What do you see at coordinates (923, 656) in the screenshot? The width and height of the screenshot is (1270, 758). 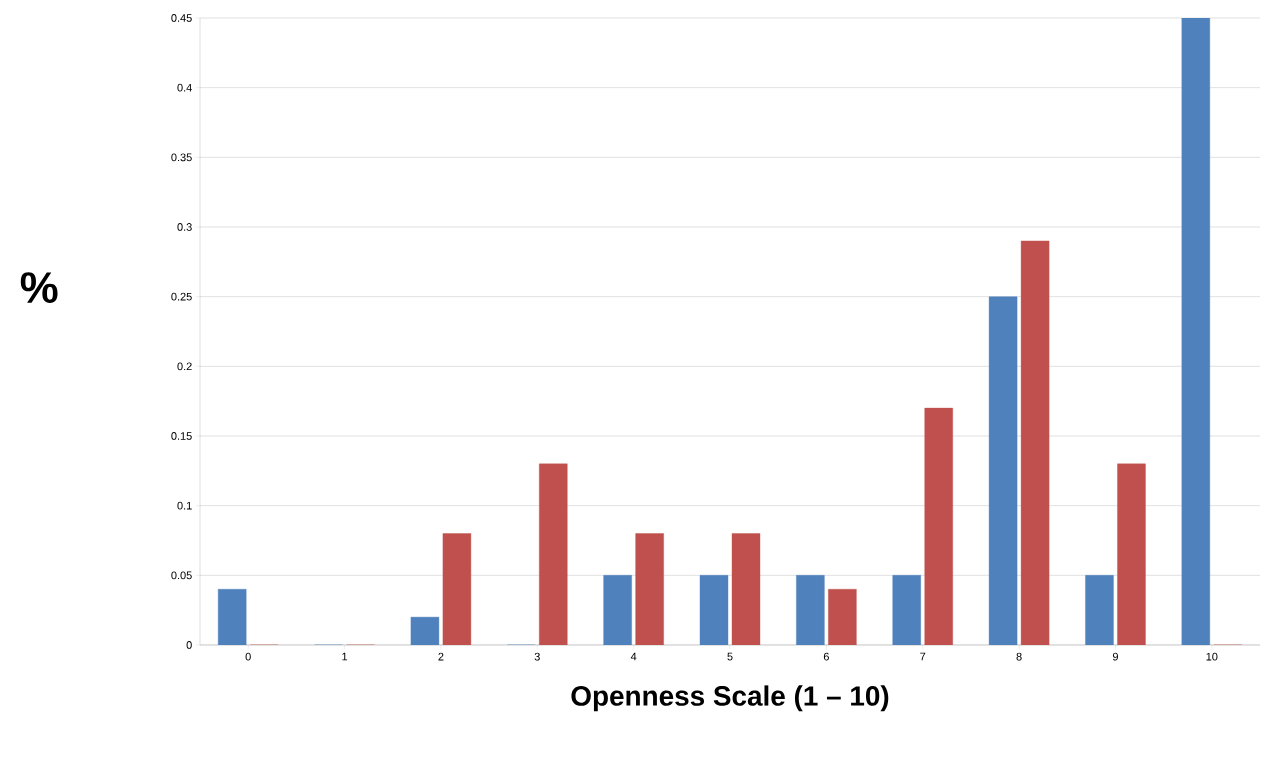 I see `x-tick-label: 7` at bounding box center [923, 656].